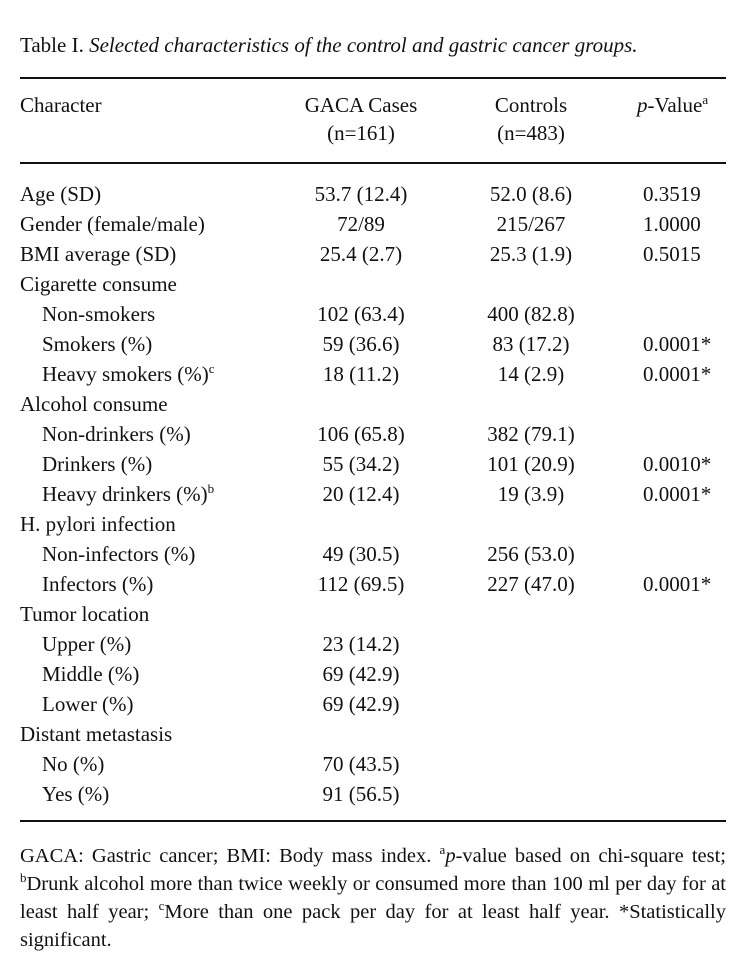 This screenshot has width=746, height=979. I want to click on header-cases: GACA Cases (n=161), so click(361, 119).